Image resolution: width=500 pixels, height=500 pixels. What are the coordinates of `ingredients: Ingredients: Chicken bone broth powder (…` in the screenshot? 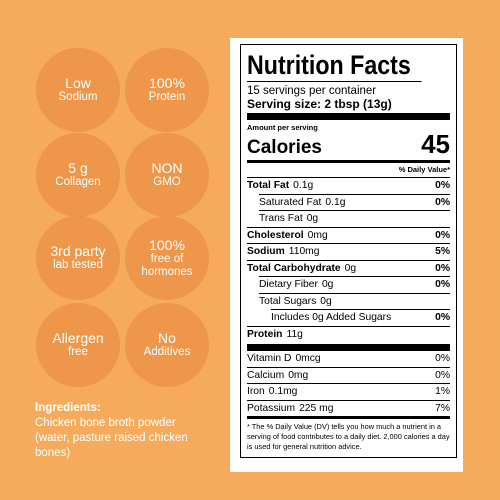 It's located at (120, 431).